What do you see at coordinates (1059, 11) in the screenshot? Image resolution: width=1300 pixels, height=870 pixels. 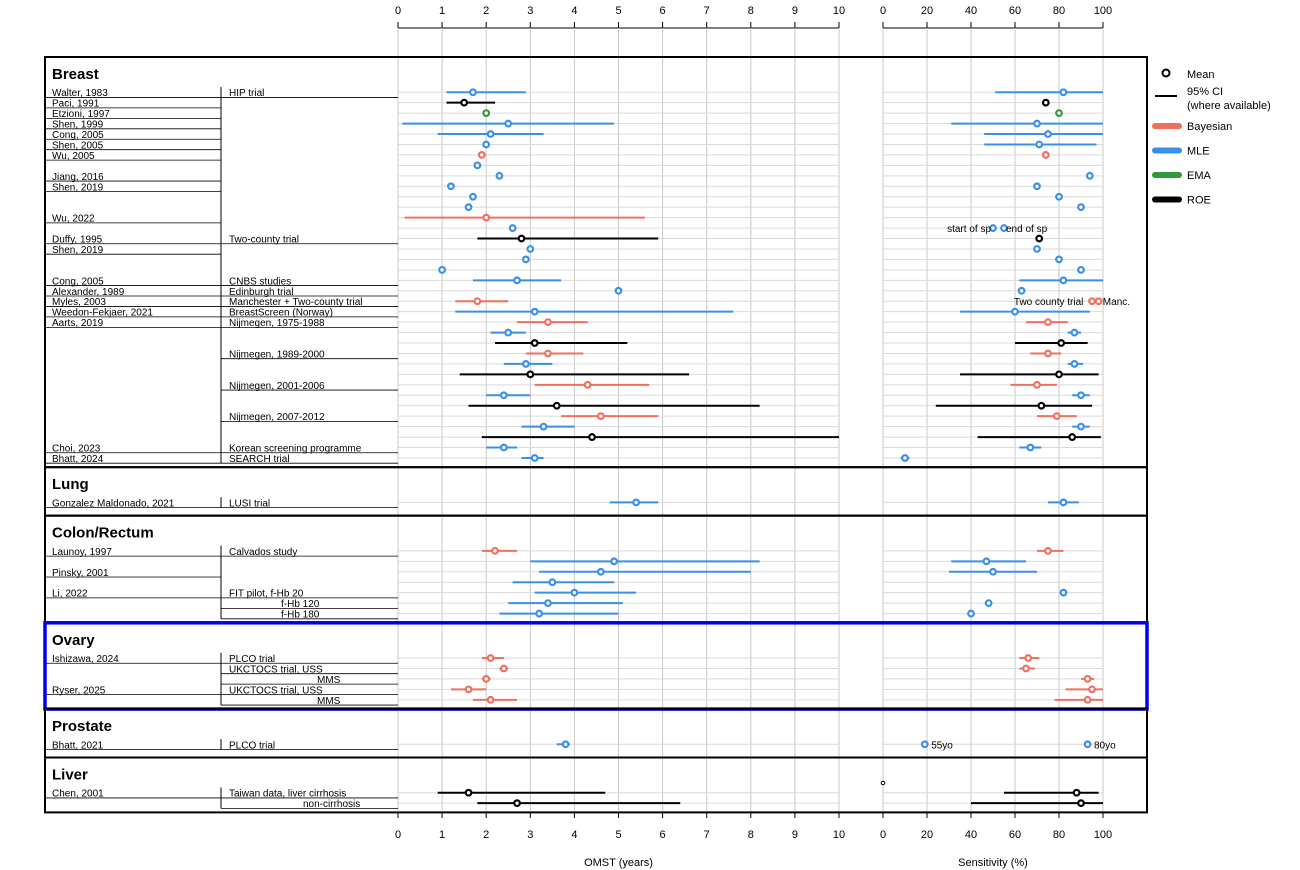 I see `tick-label-top: 80` at bounding box center [1059, 11].